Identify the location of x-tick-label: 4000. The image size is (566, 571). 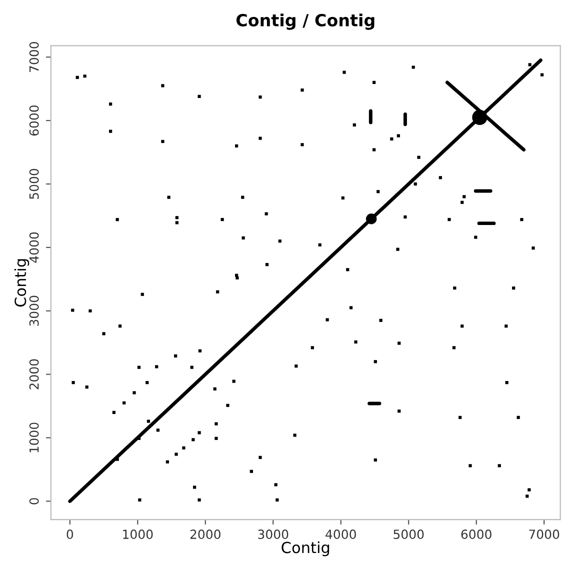
(341, 535).